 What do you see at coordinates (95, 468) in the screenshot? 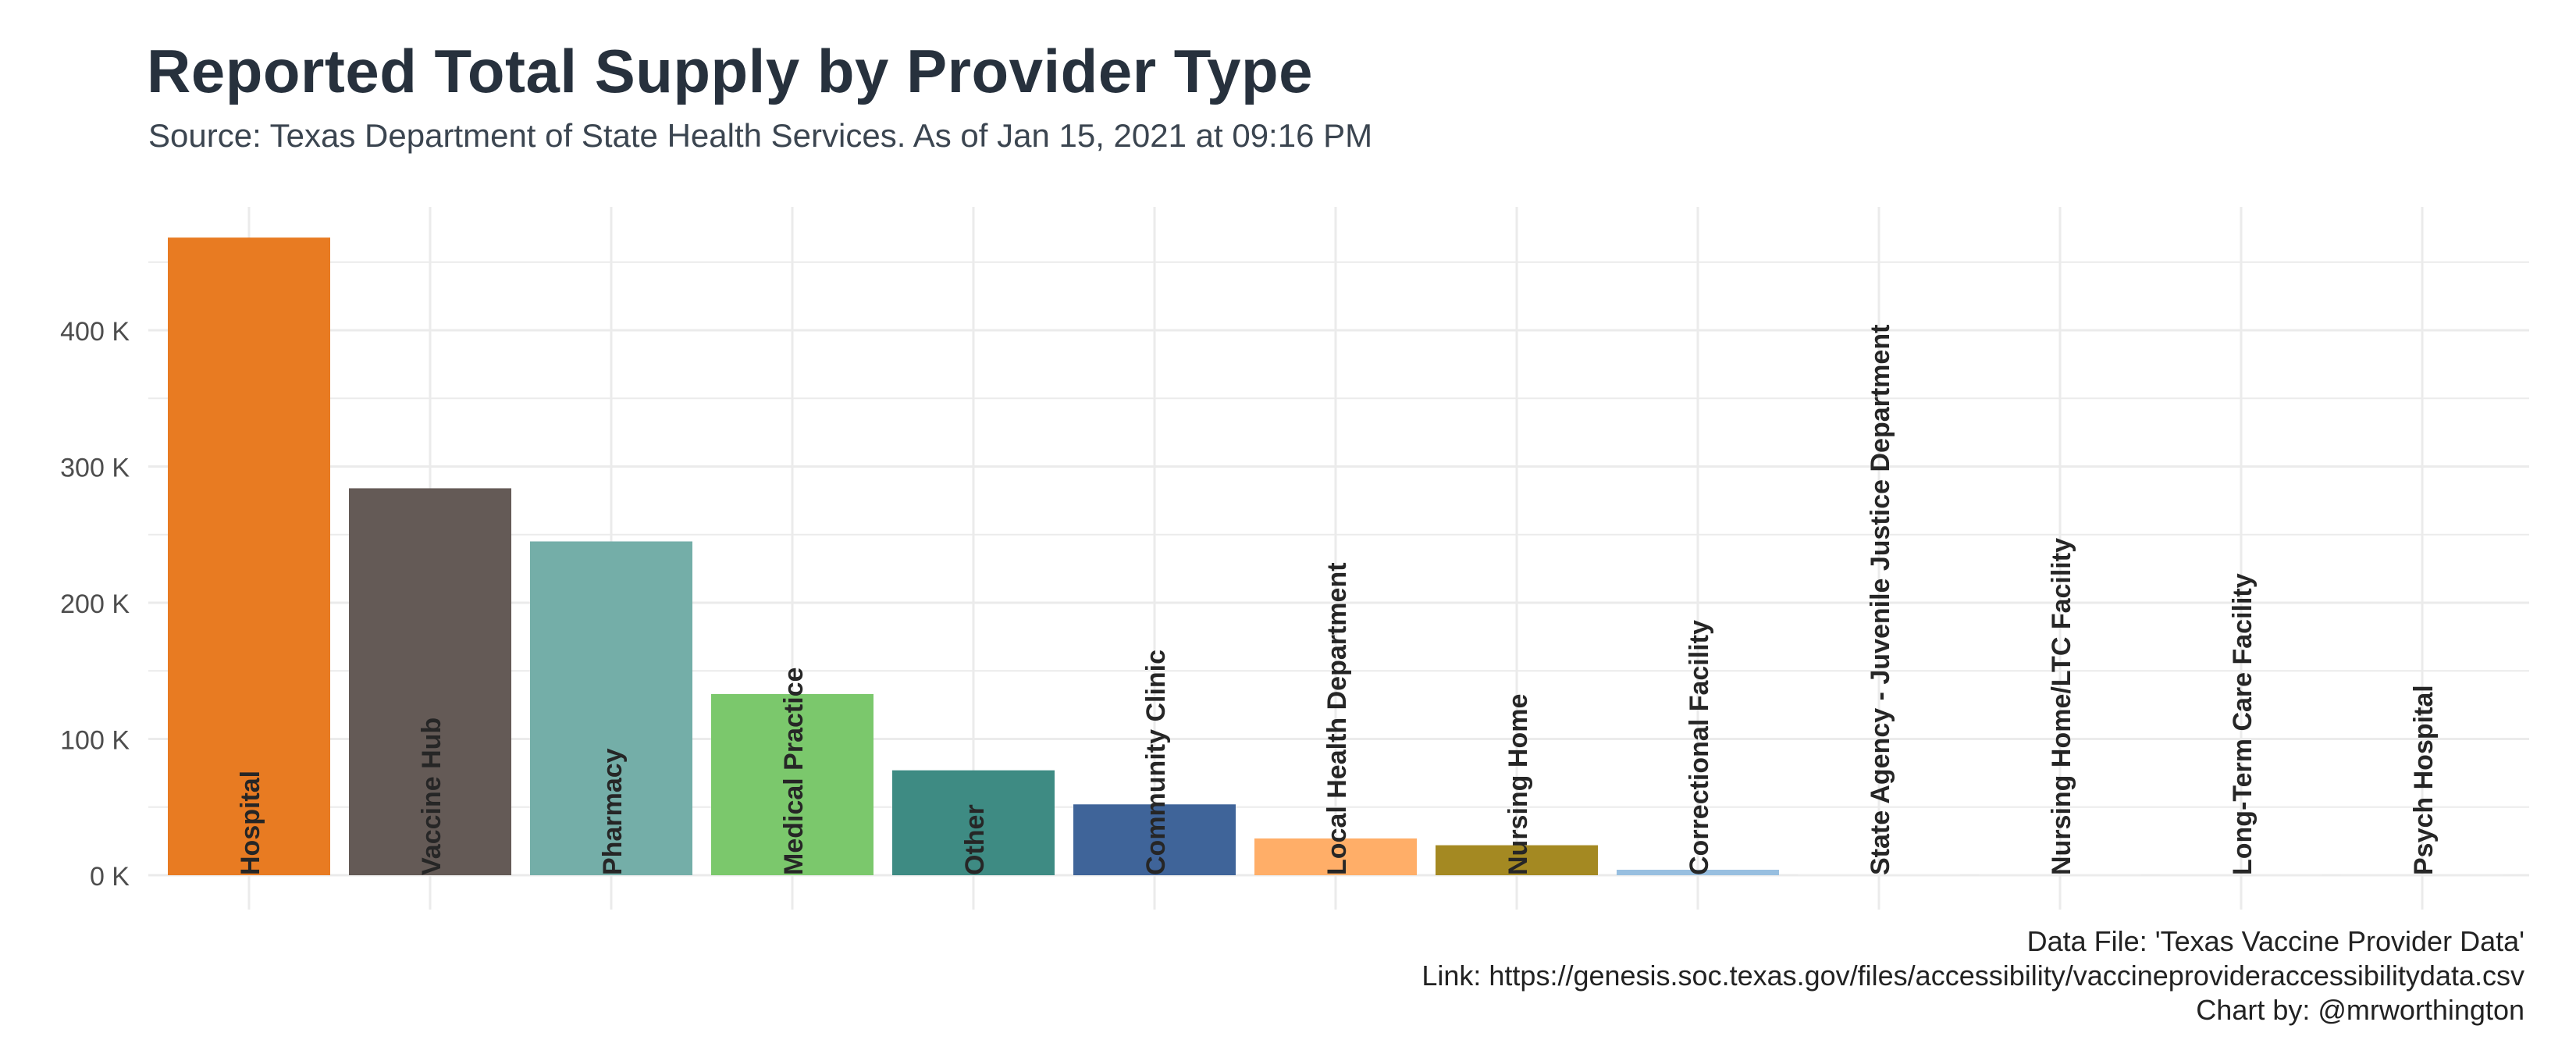
I see `y-tick-label: 300 K` at bounding box center [95, 468].